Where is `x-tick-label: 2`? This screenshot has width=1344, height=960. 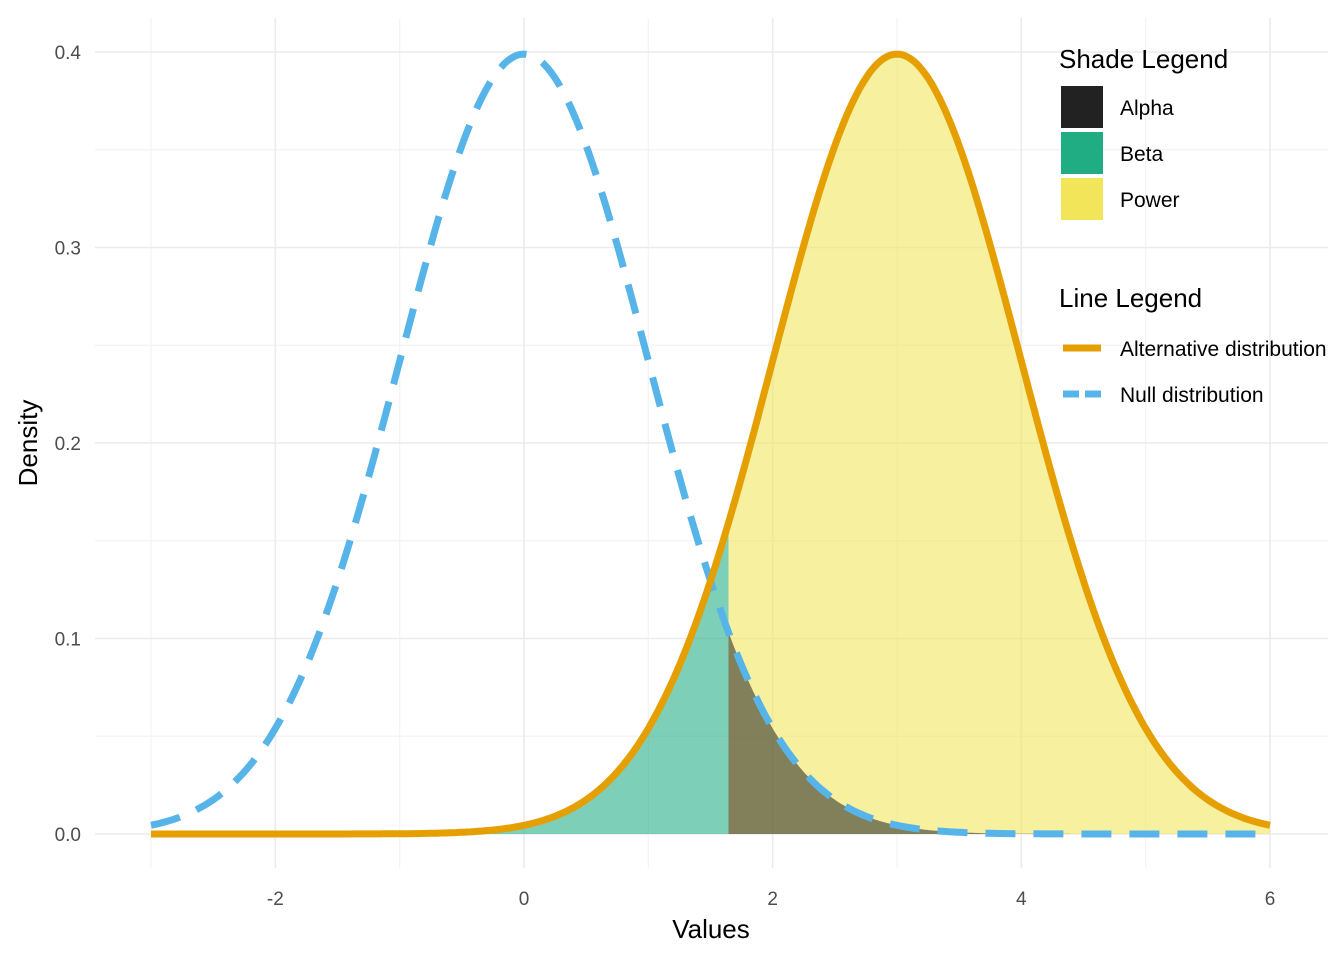
x-tick-label: 2 is located at coordinates (772, 899).